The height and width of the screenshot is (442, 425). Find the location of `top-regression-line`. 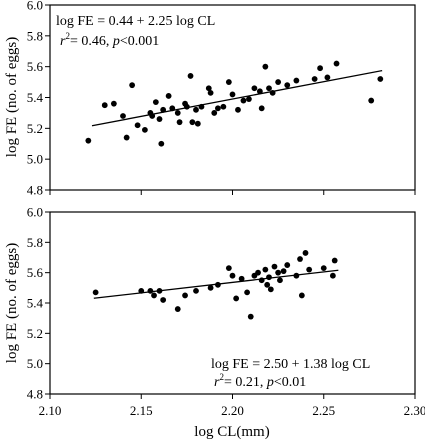

top-regression-line is located at coordinates (237, 98).